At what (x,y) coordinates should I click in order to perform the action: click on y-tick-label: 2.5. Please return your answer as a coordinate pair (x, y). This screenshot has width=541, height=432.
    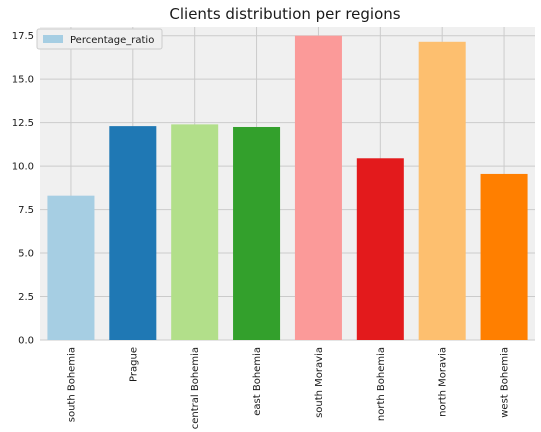
    Looking at the image, I should click on (26, 297).